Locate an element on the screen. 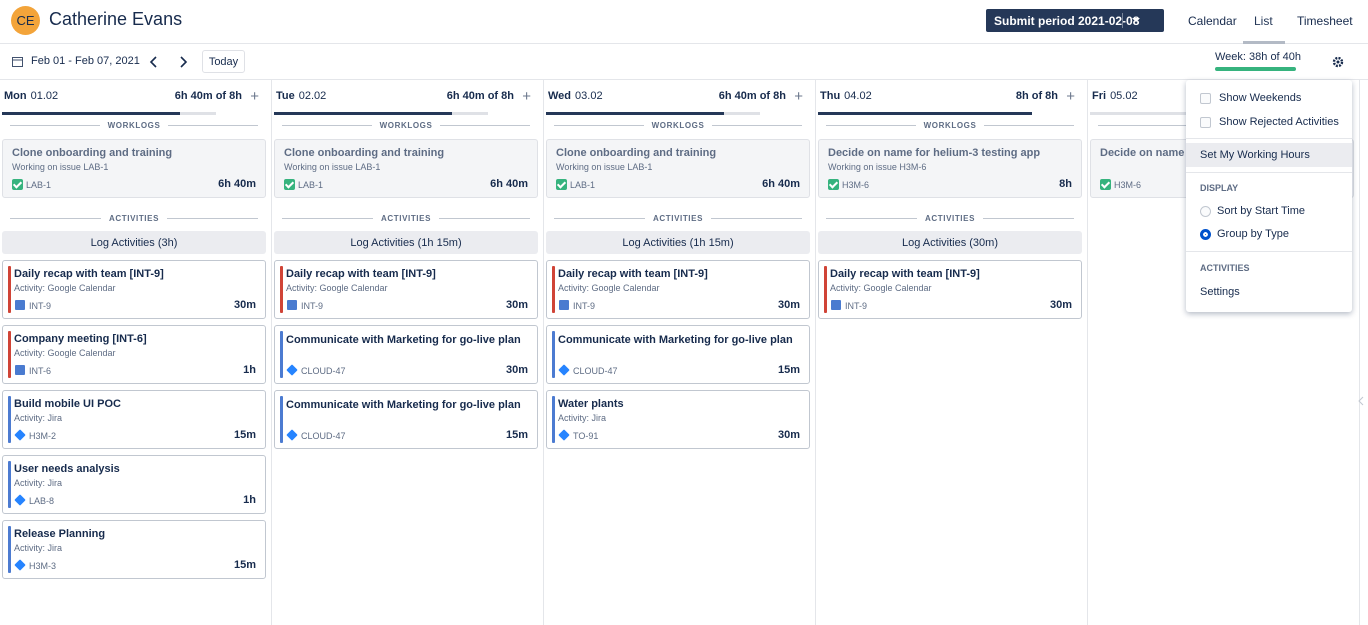  today-button: Today is located at coordinates (223, 61).